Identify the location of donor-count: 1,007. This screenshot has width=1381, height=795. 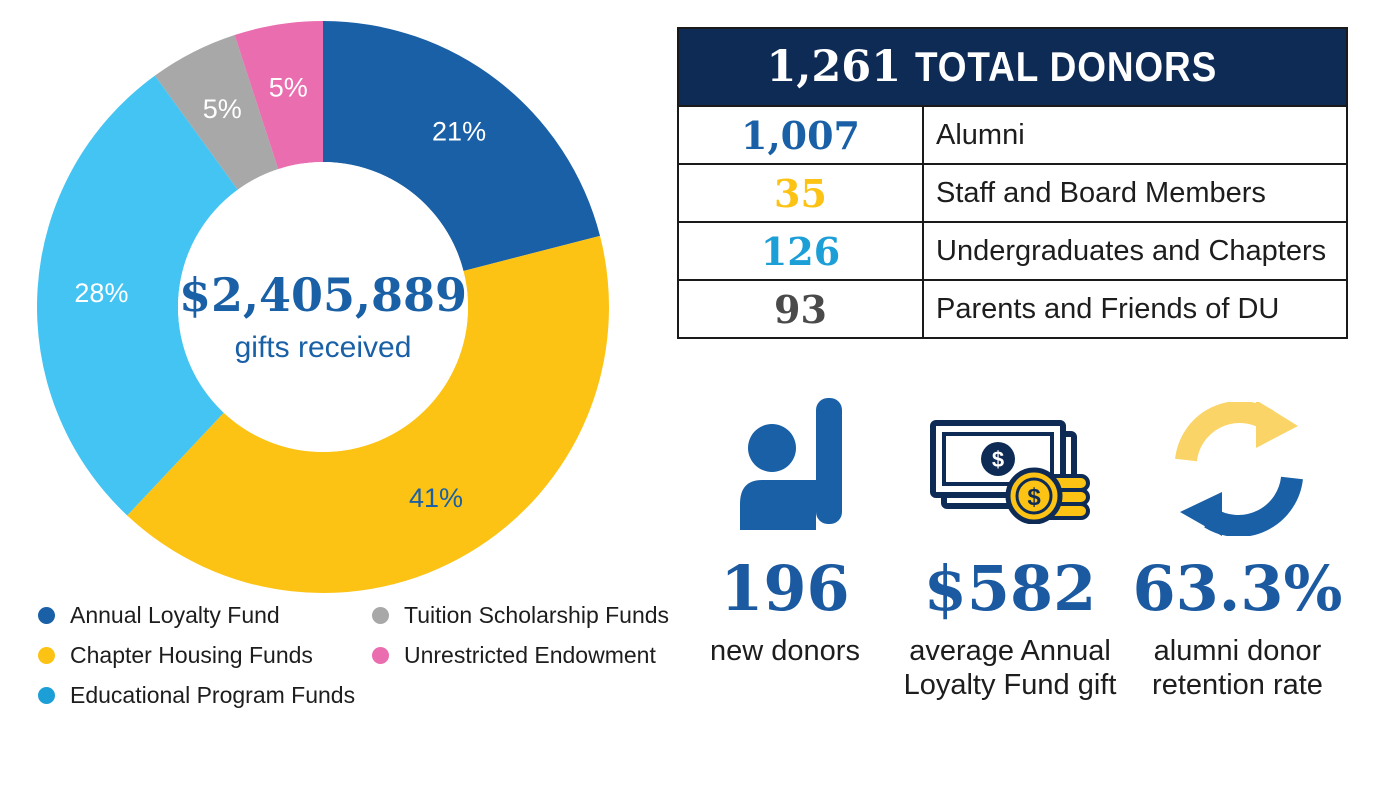
(801, 135).